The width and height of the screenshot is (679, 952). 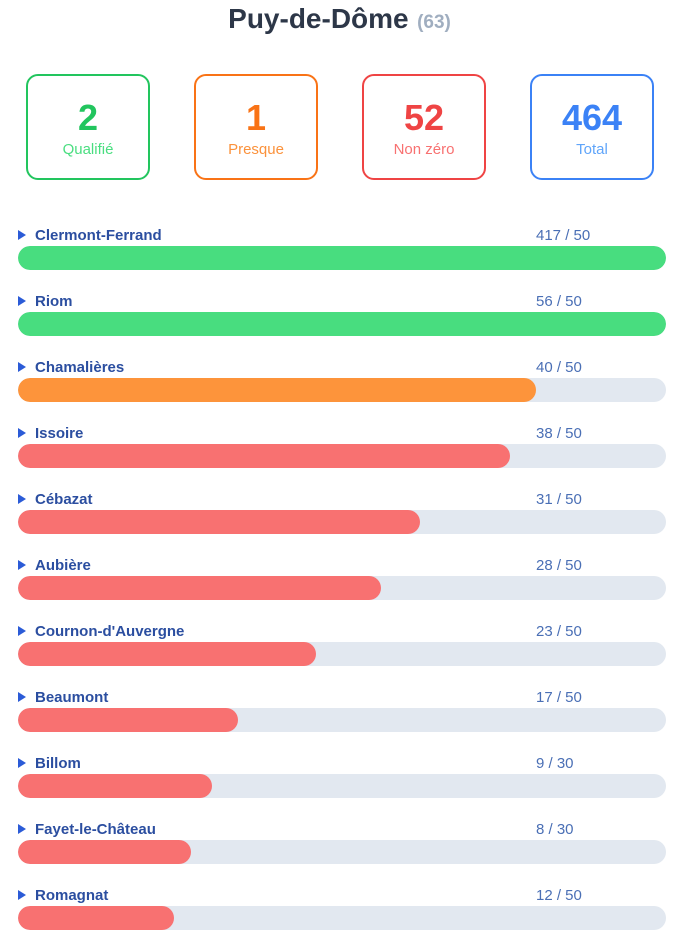 I want to click on commune-score: 38 / 50, so click(x=559, y=433).